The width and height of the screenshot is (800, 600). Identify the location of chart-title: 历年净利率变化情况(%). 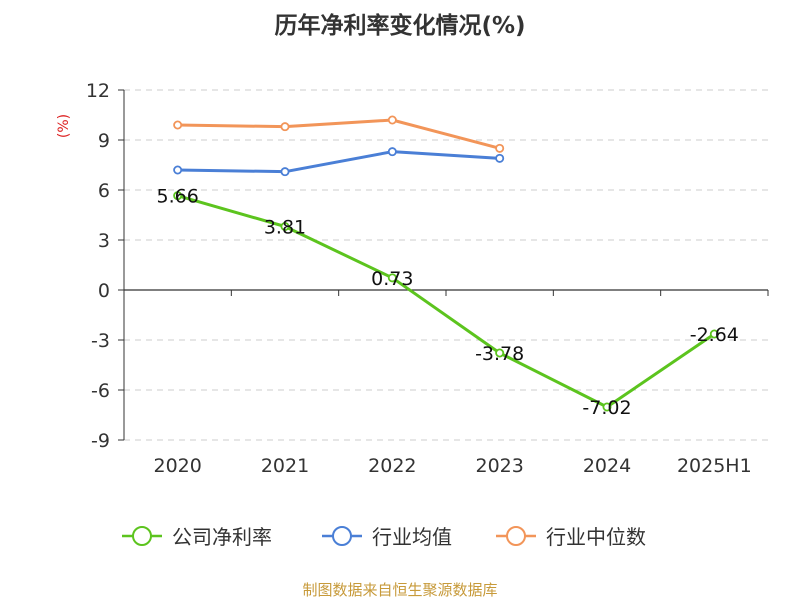
(399, 25).